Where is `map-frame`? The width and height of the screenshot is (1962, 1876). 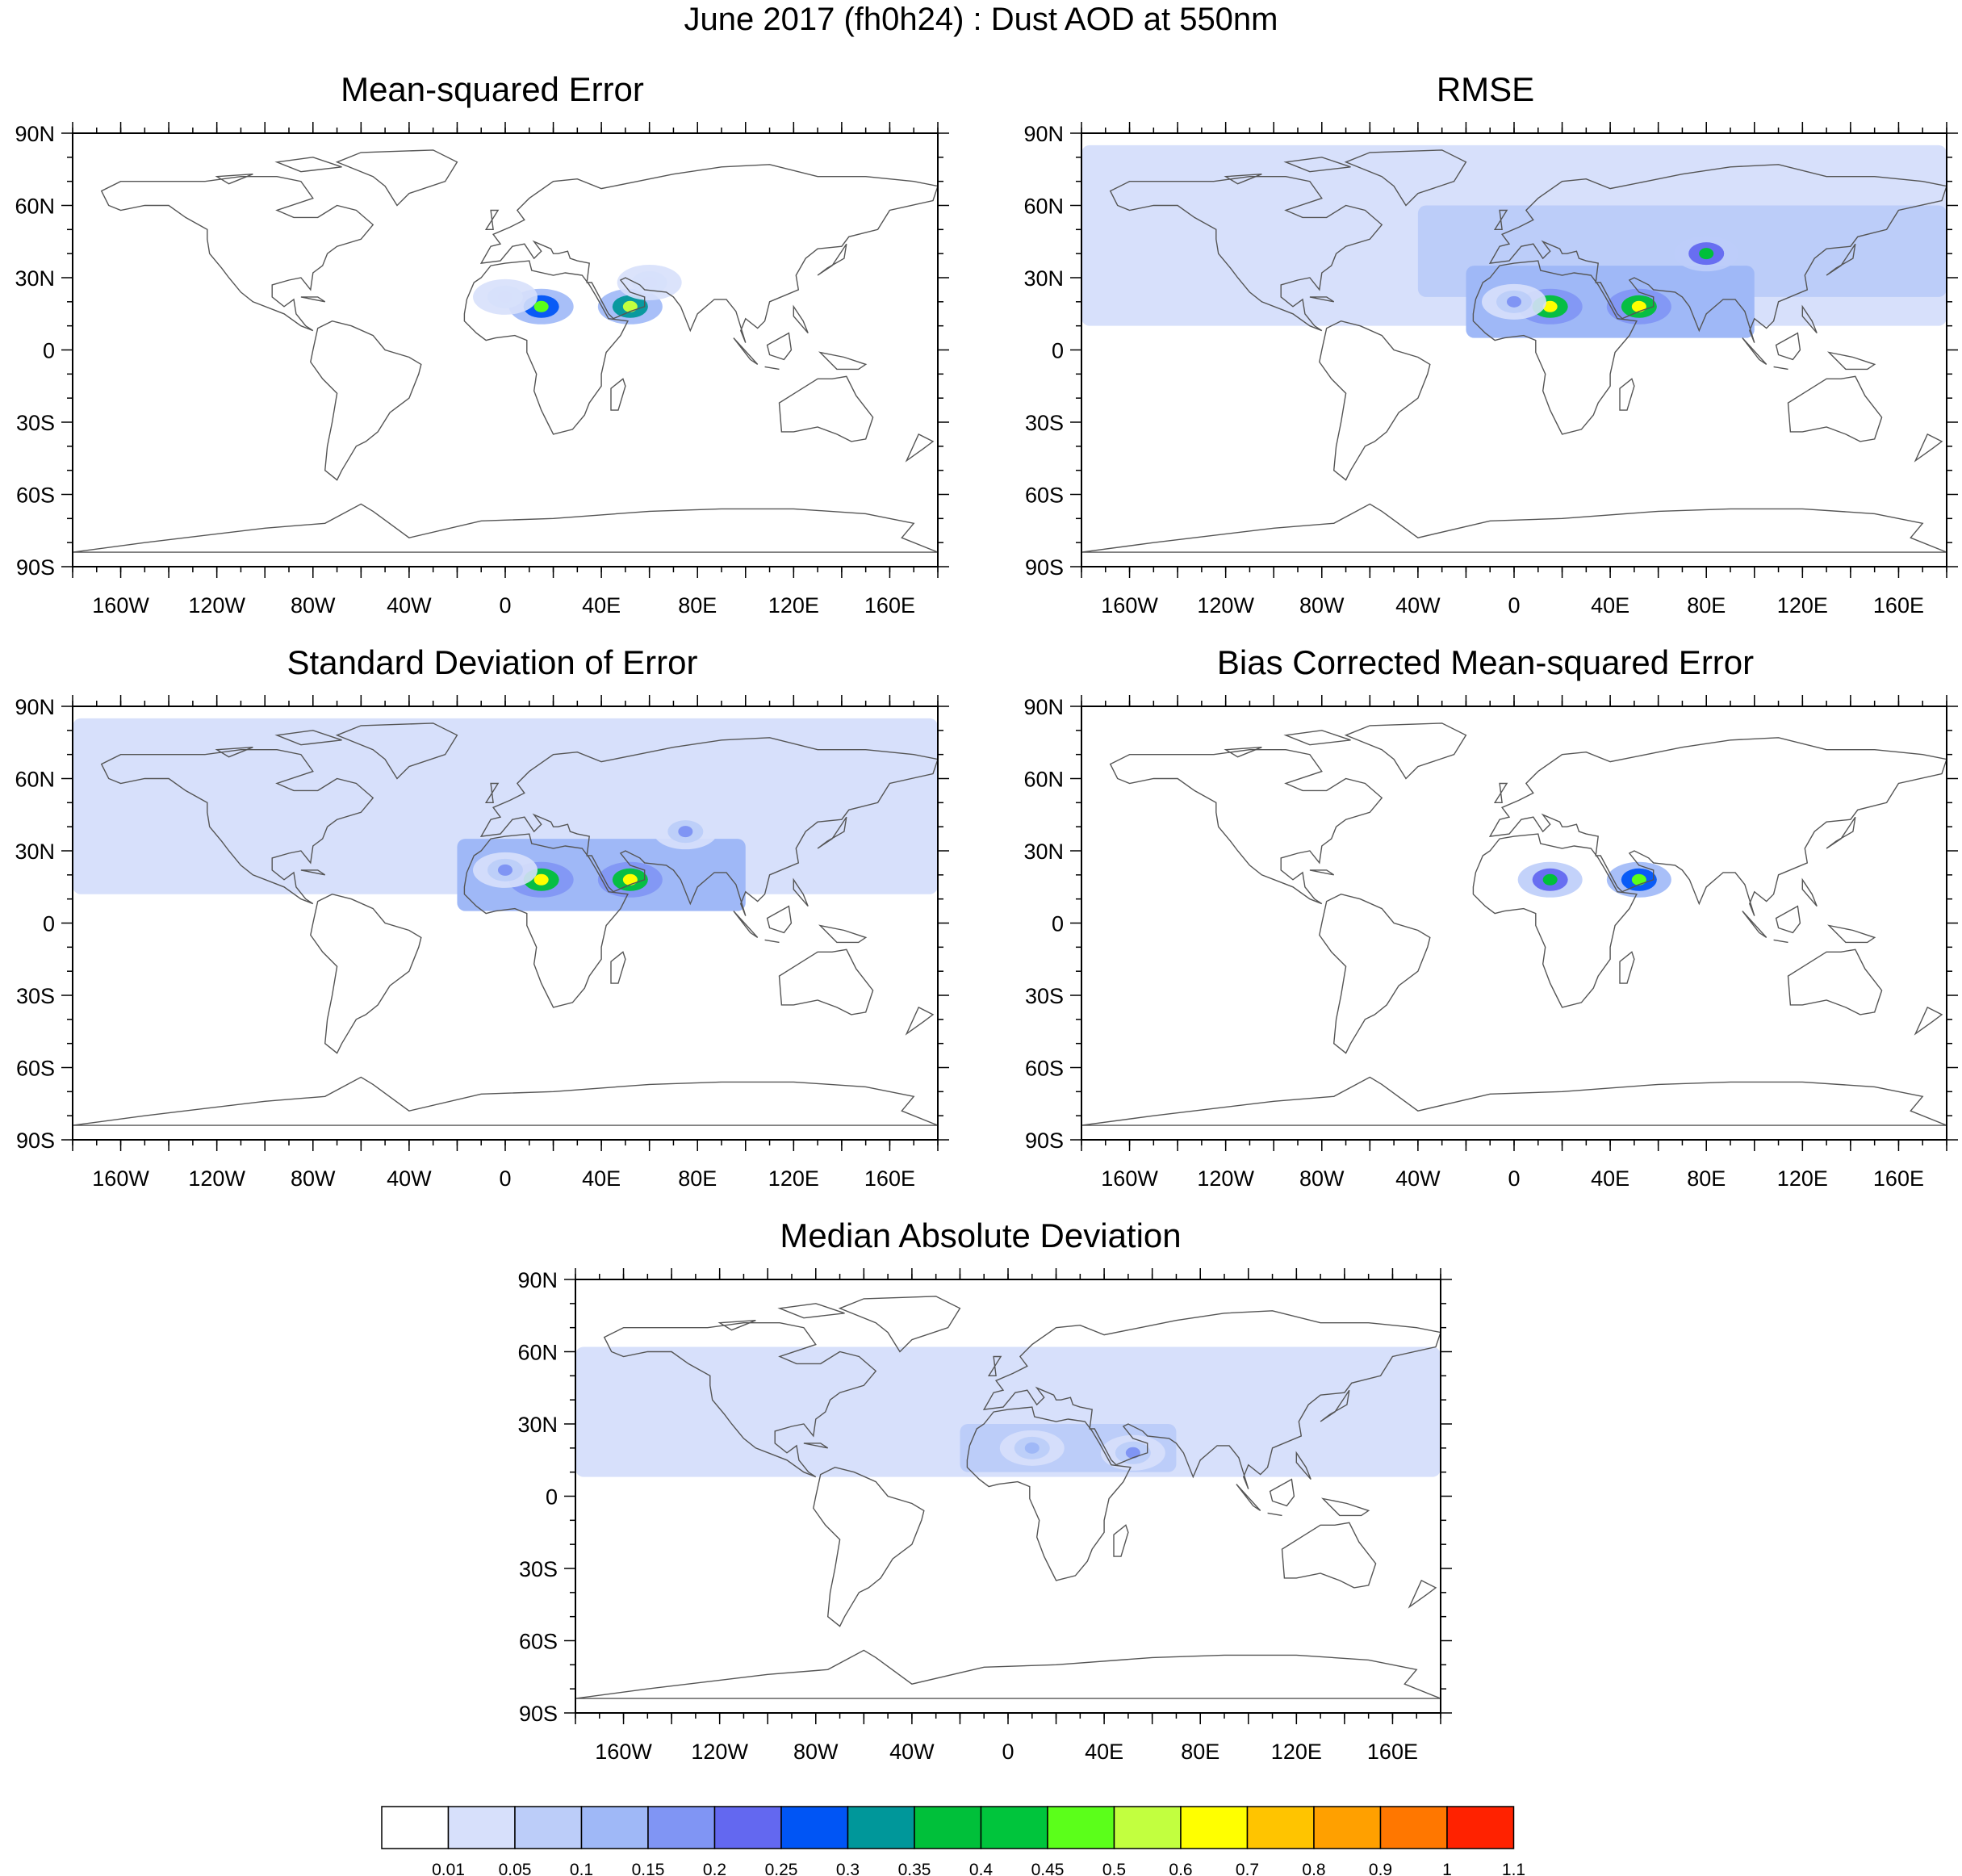
map-frame is located at coordinates (1008, 1496).